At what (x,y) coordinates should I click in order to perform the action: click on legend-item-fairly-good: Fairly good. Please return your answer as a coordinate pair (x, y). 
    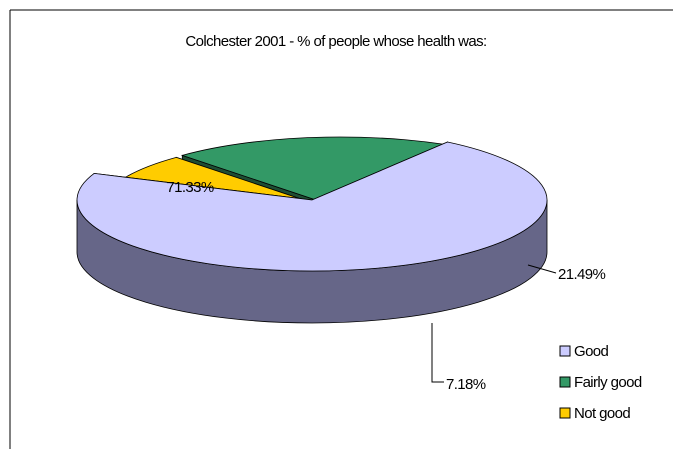
    Looking at the image, I should click on (600, 382).